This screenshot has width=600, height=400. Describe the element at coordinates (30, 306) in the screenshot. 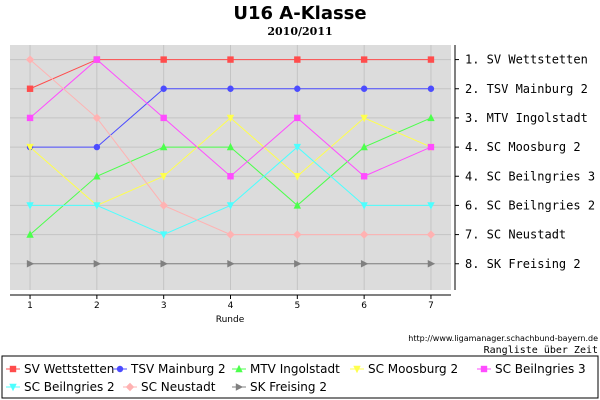

I see `x-tick-label: 1` at that location.